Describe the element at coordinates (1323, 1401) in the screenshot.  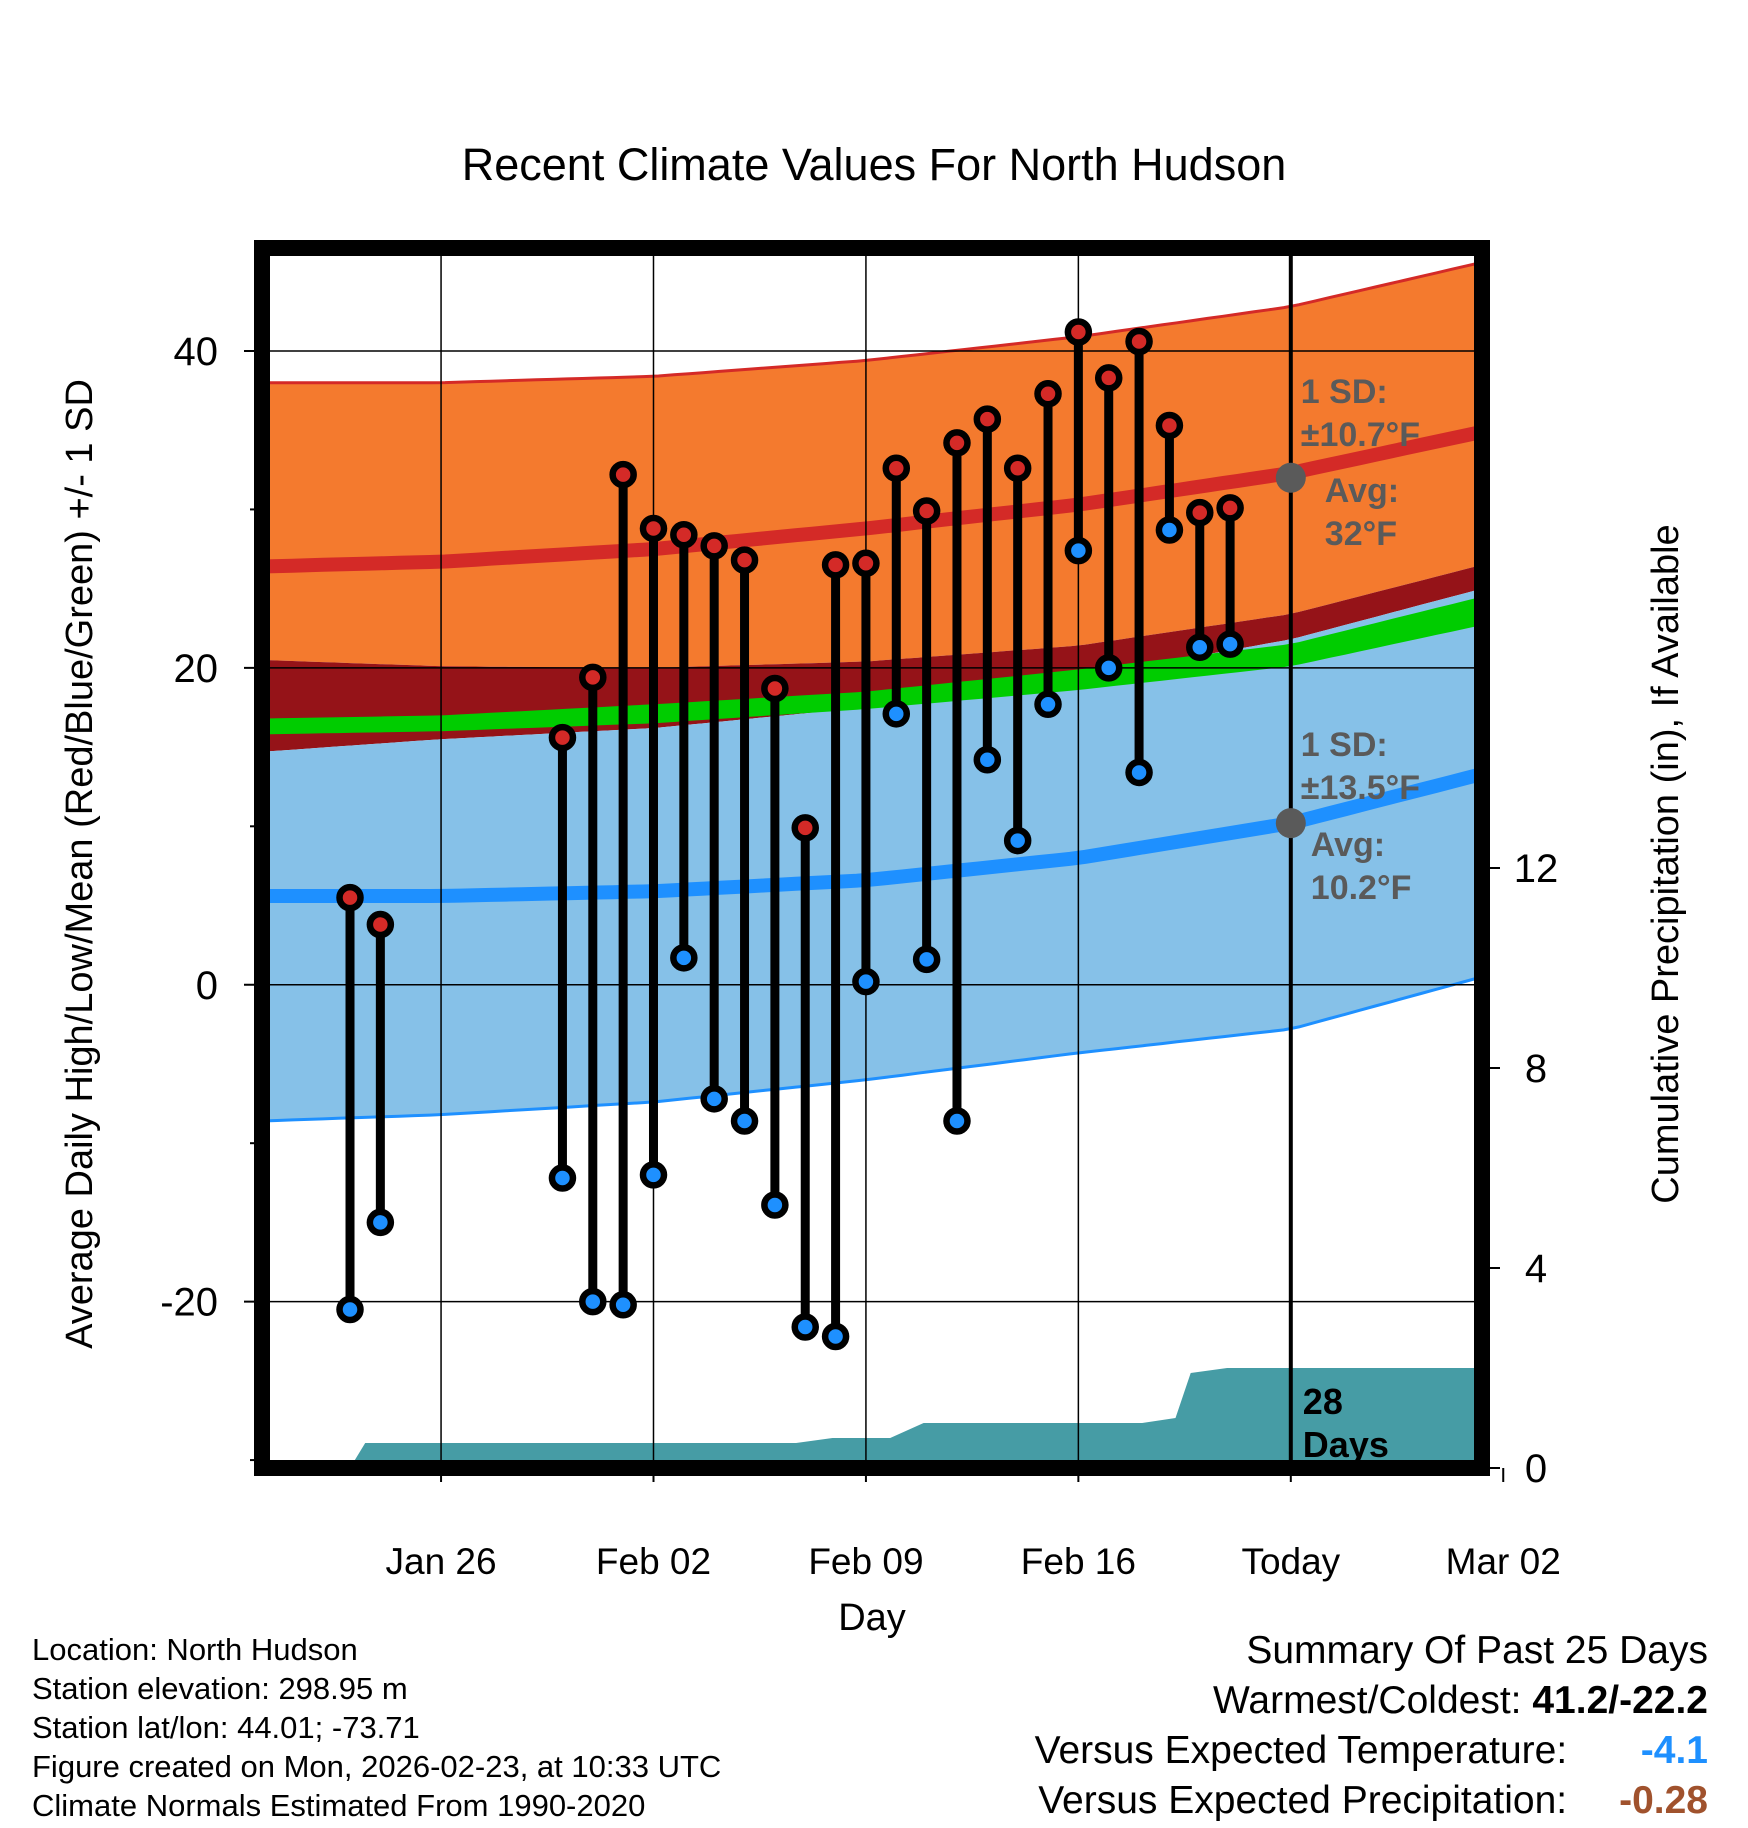
I see `precip-days-number: 28` at that location.